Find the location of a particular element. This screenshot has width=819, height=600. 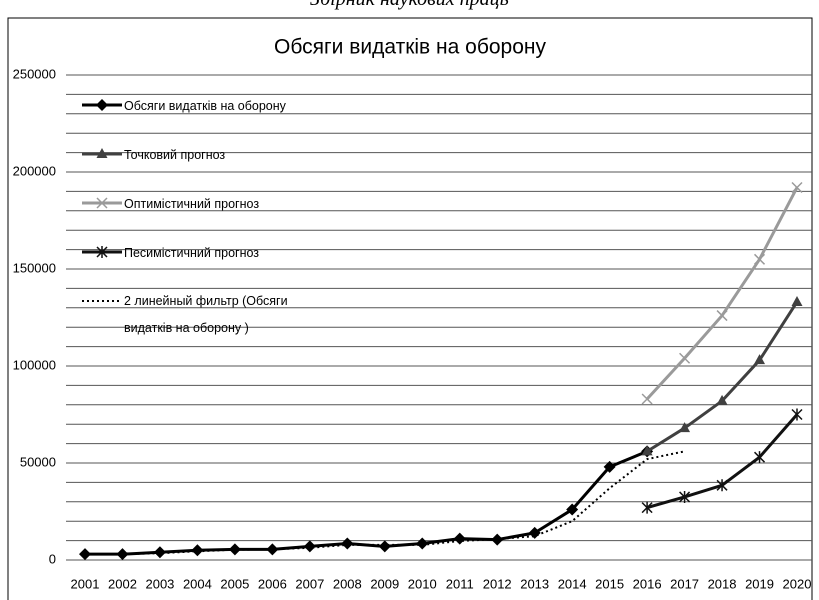

x-tick-label: 2015 is located at coordinates (609, 583).